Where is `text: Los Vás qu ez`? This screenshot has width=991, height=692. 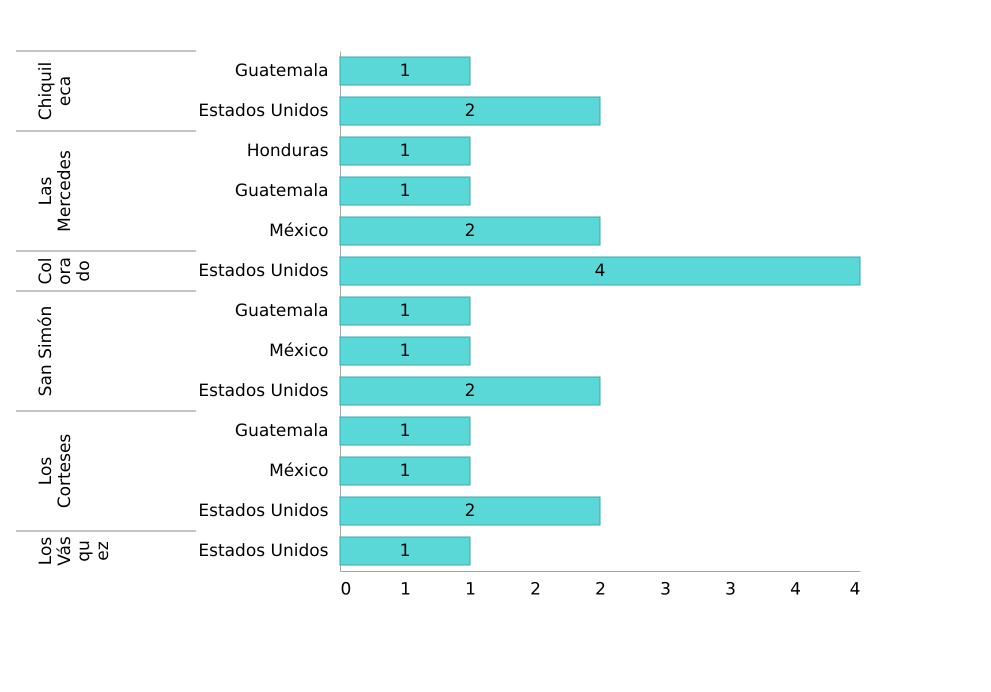
text: Los Vás qu ez is located at coordinates (74, 551).